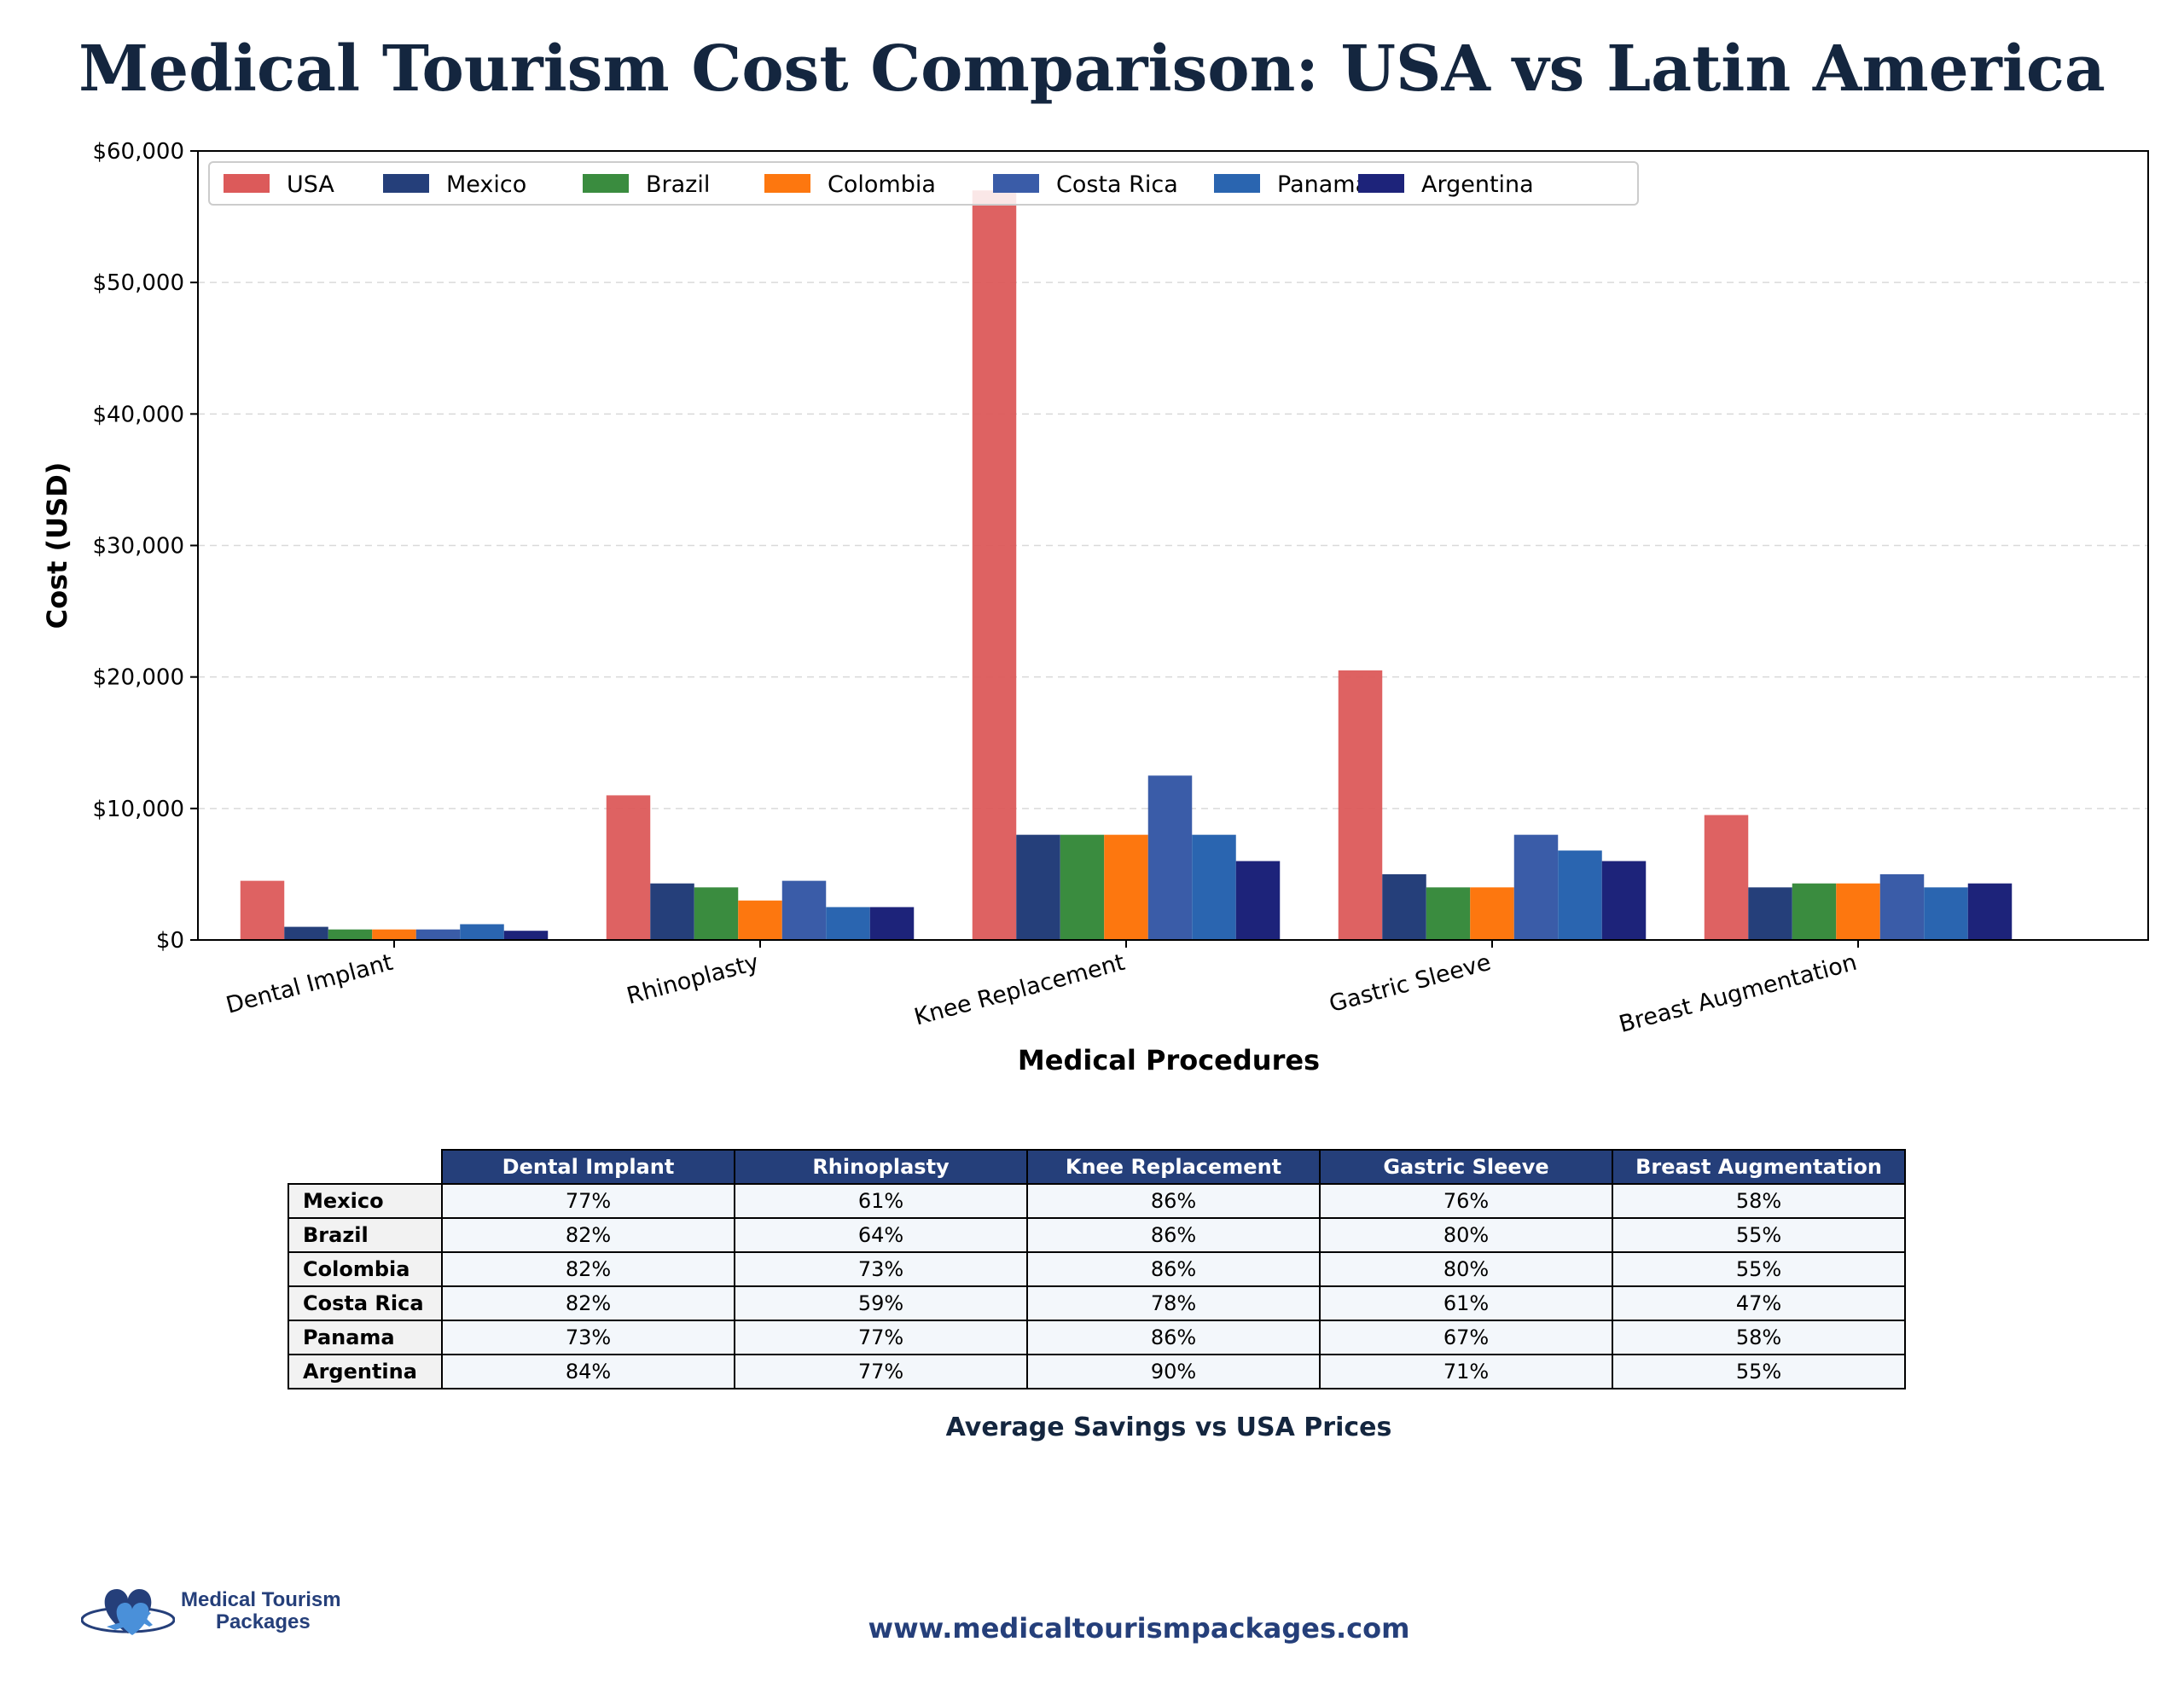 This screenshot has width=2184, height=1694. I want to click on col-header: Dental Implant, so click(588, 1167).